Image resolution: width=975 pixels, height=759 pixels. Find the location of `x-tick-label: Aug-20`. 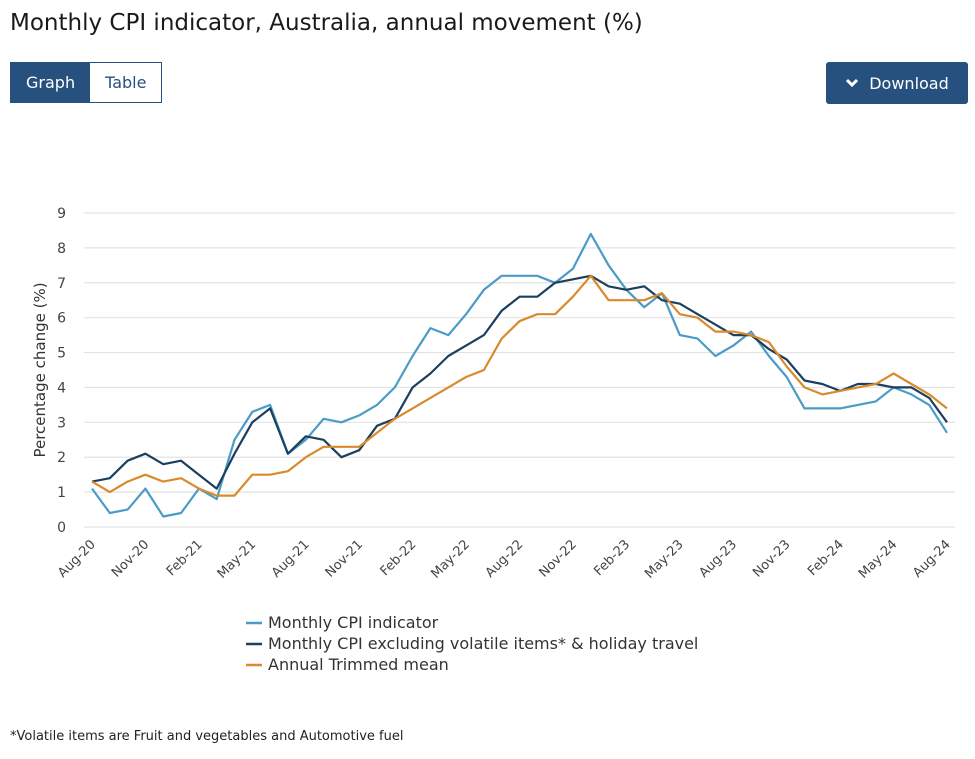

x-tick-label: Aug-20 is located at coordinates (77, 559).